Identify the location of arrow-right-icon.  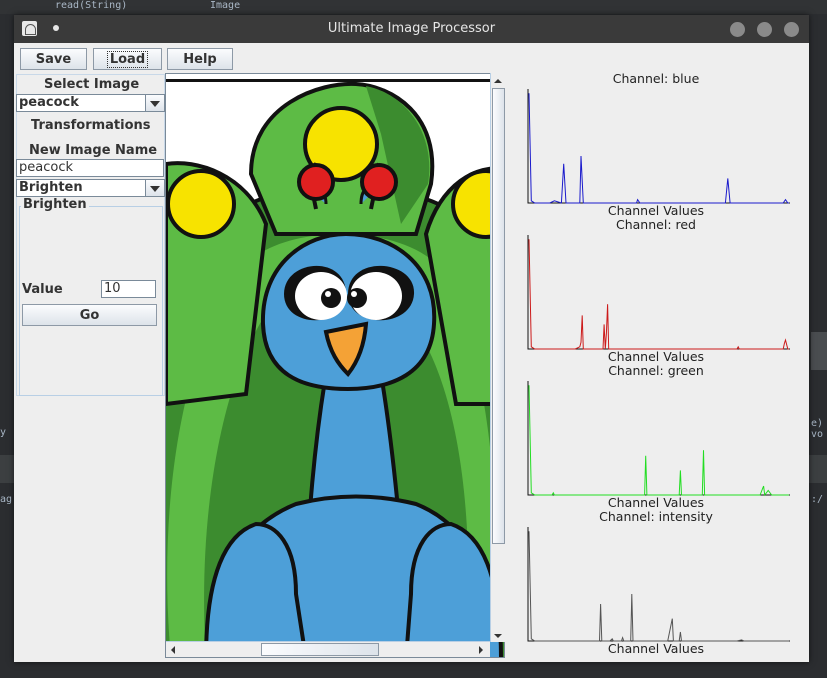
(481, 650).